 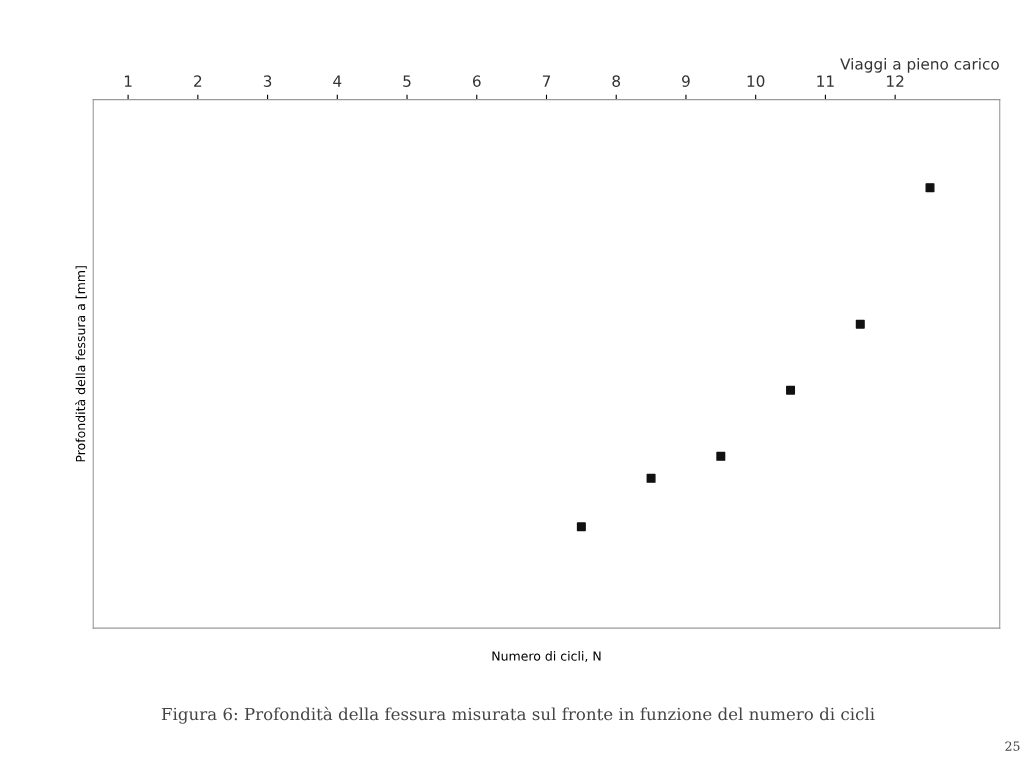 I want to click on x-tick-label: 11, so click(x=825, y=81).